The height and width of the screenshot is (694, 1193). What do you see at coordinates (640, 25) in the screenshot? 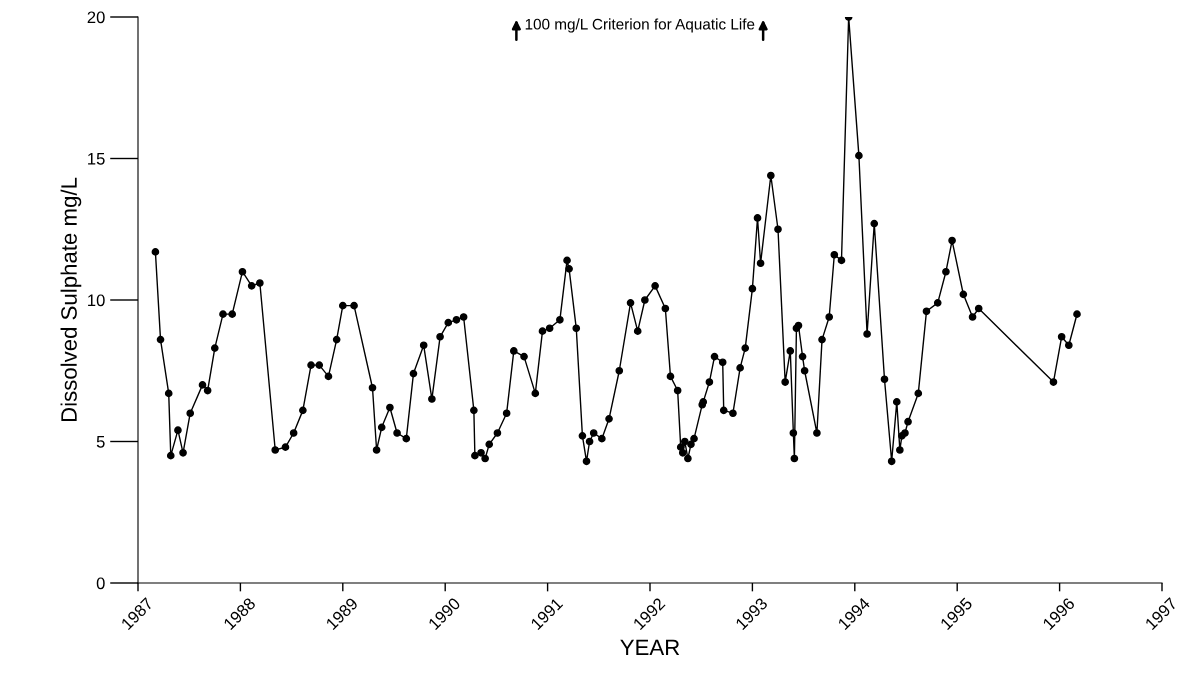
I see `annotation: 100 mg/L Criterion for Aquatic Life` at bounding box center [640, 25].